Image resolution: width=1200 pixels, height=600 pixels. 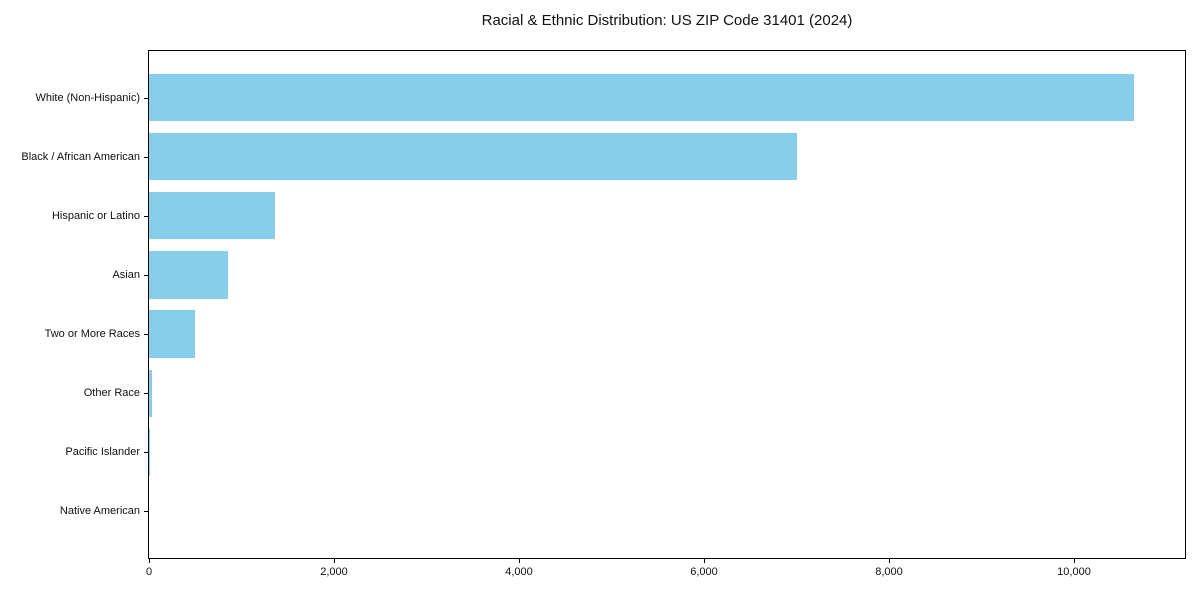 I want to click on x-tick-label-2000: 2,000, so click(x=334, y=572).